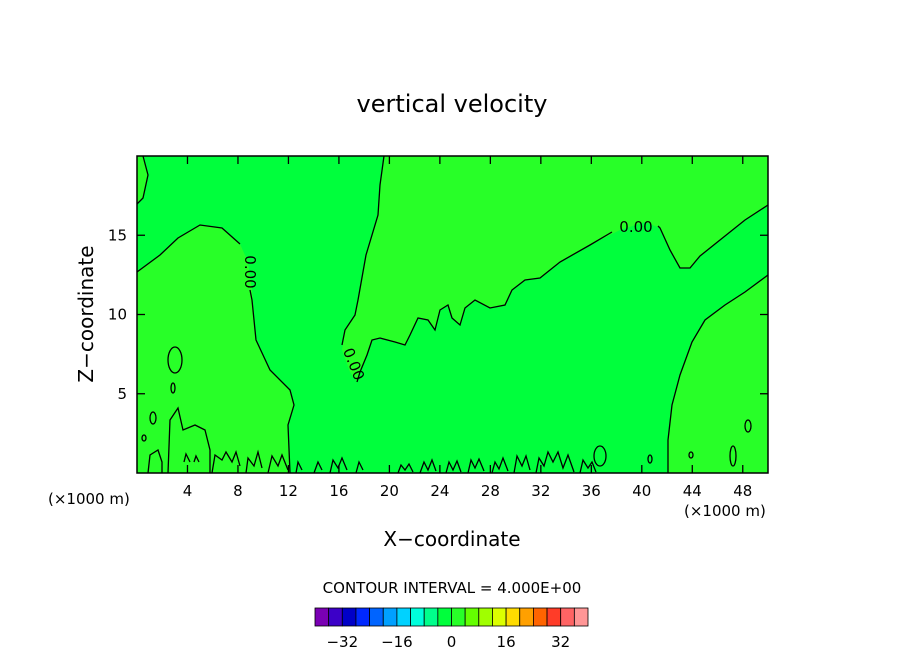 Image resolution: width=904 pixels, height=658 pixels. Describe the element at coordinates (188, 491) in the screenshot. I see `x-tick-label: 4` at that location.